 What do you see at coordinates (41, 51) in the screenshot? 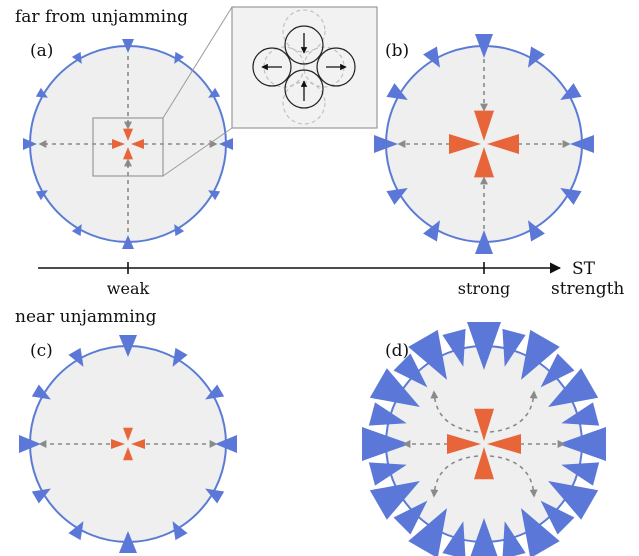
I see `panel-label-a: (a)` at bounding box center [41, 51].